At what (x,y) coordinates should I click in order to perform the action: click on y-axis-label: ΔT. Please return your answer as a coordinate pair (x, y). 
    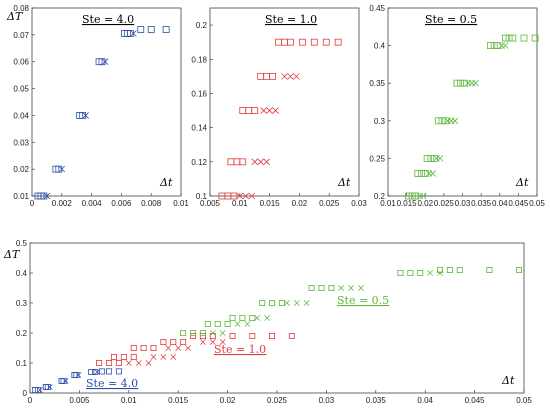
    Looking at the image, I should click on (15, 16).